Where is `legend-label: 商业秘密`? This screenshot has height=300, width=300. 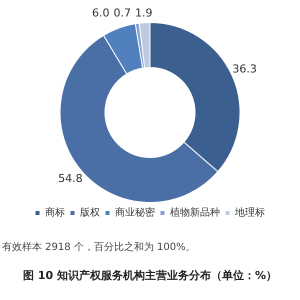
legend-label: 商业秘密 is located at coordinates (135, 212).